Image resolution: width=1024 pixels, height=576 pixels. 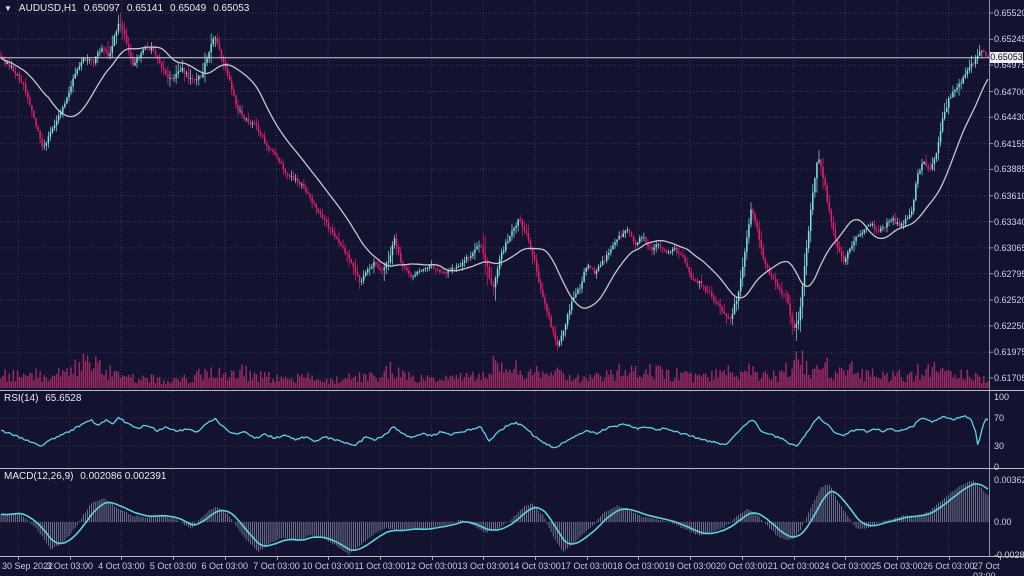 What do you see at coordinates (1006, 58) in the screenshot?
I see `current-price-label: 0.65053` at bounding box center [1006, 58].